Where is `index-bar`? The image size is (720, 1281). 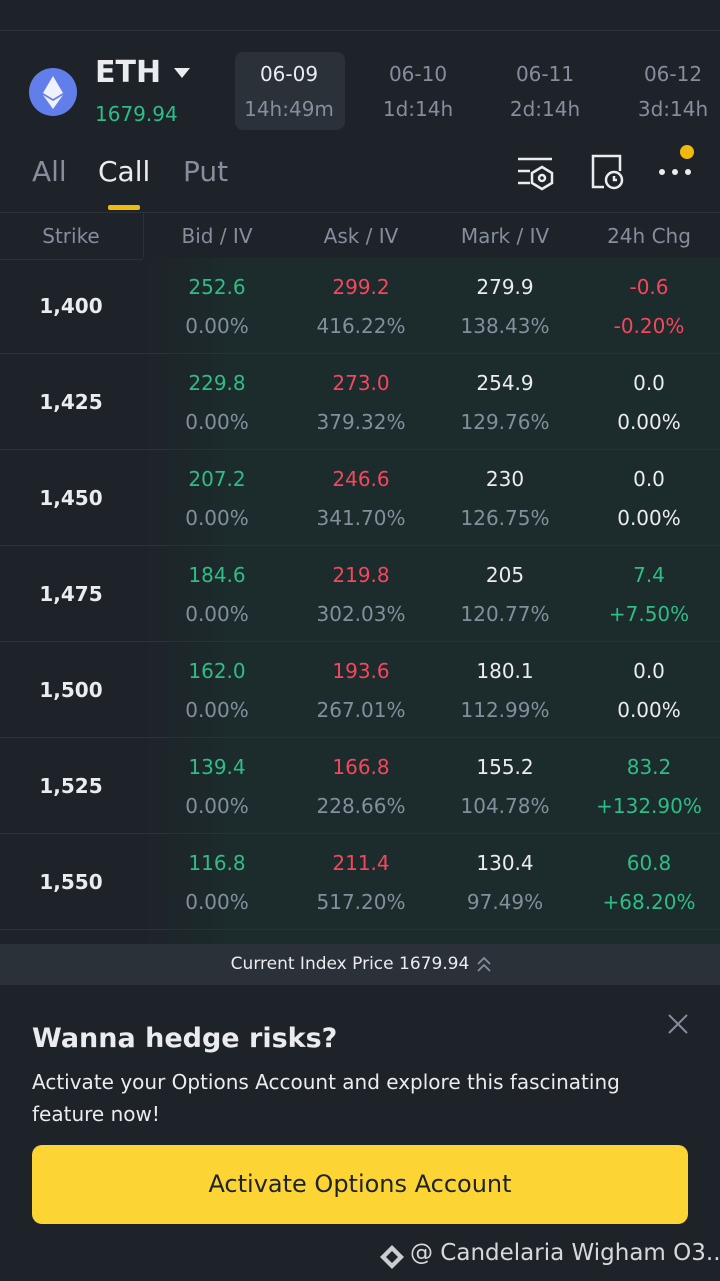 index-bar is located at coordinates (360, 964).